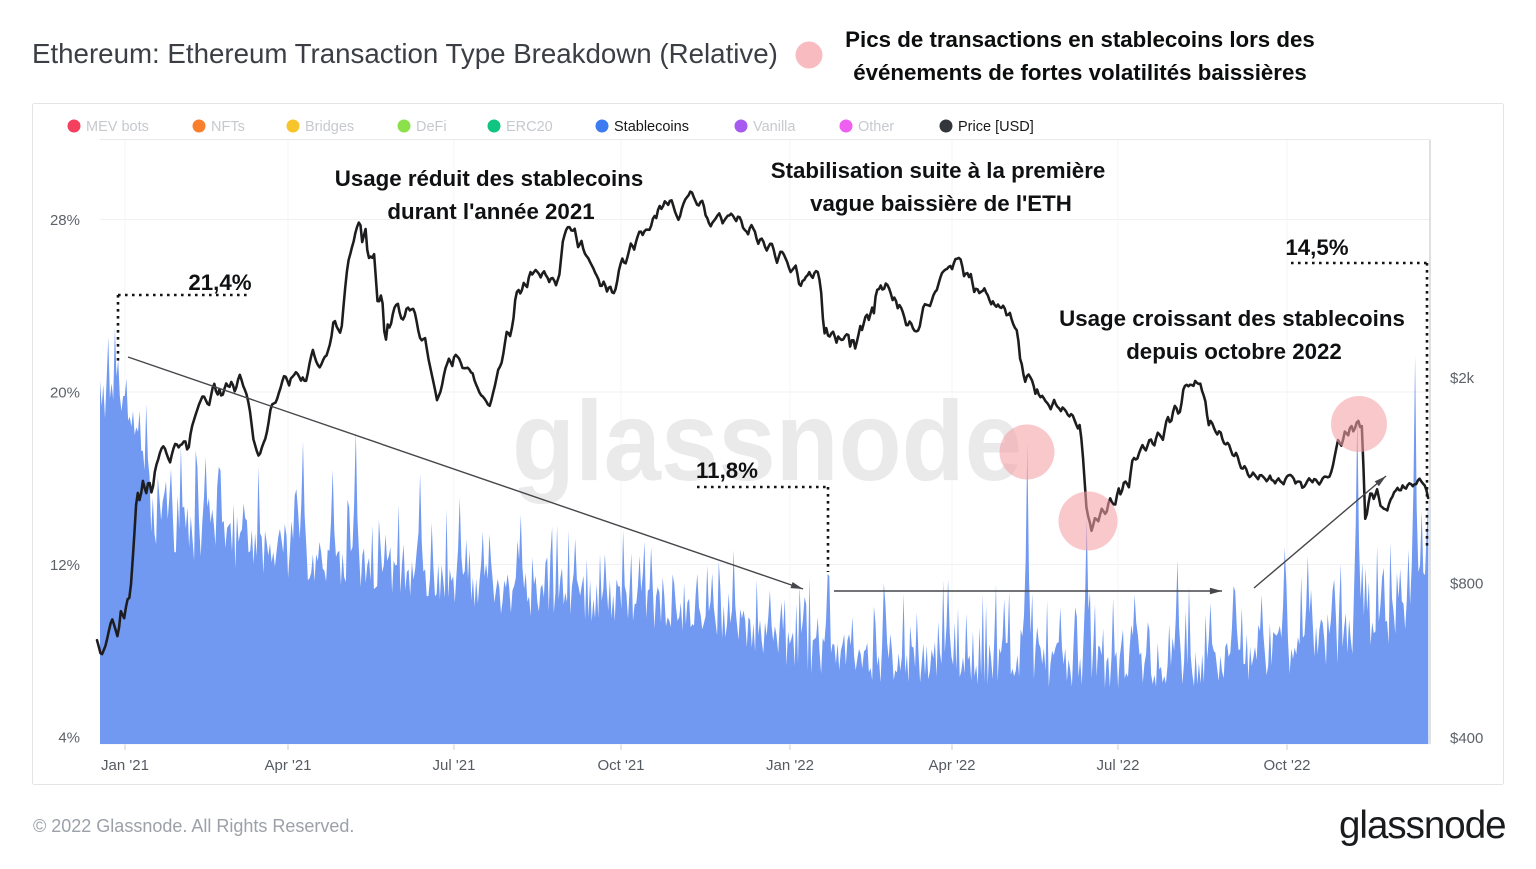 This screenshot has width=1536, height=869. I want to click on svg-text: 12%, so click(65, 565).